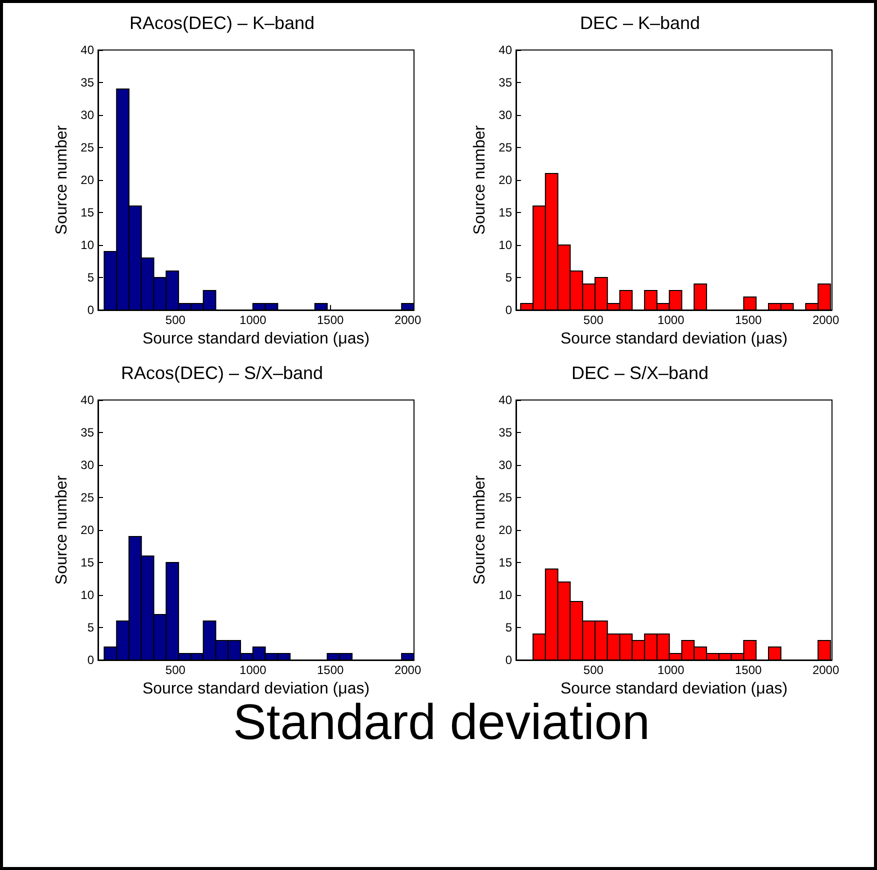 Image resolution: width=877 pixels, height=870 pixels. What do you see at coordinates (640, 373) in the screenshot?
I see `chart-title: DEC – S/X–band` at bounding box center [640, 373].